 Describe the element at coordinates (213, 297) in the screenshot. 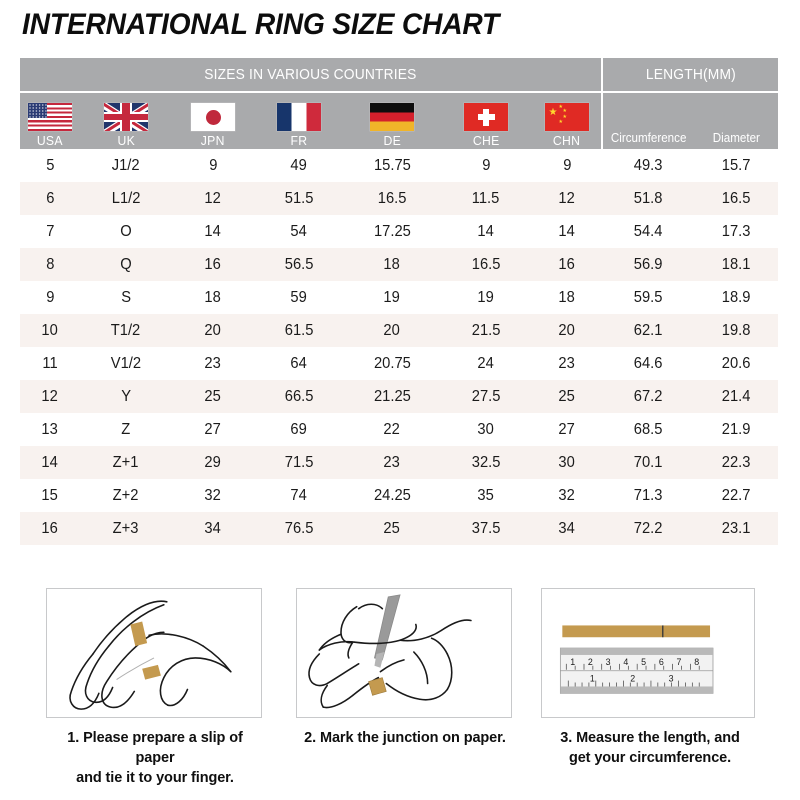

I see `cell-value: 18` at that location.